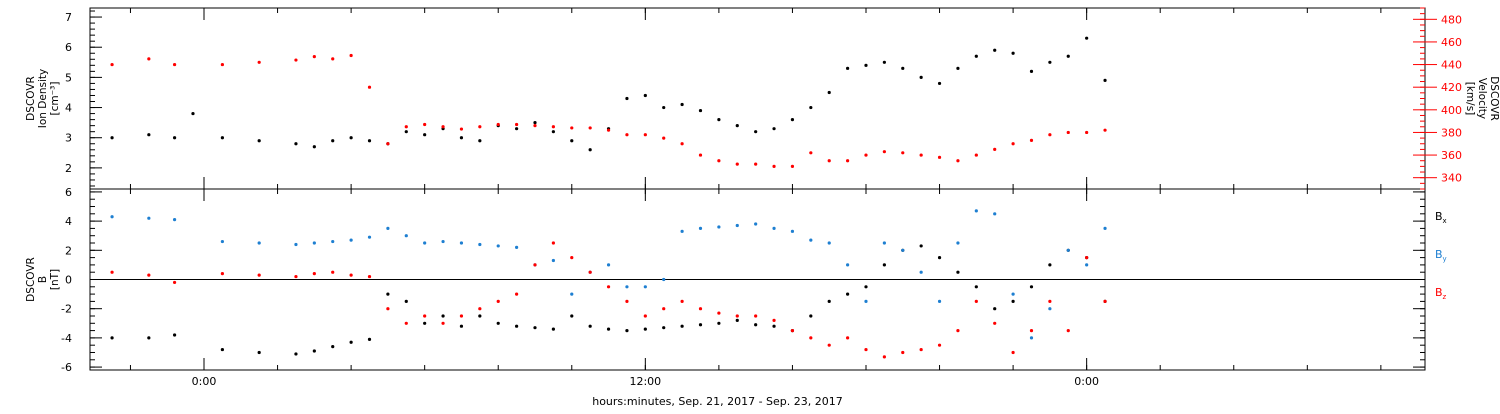 This screenshot has width=1500, height=414. Describe the element at coordinates (1451, 65) in the screenshot. I see `top-right-y-tick-label: 440` at that location.